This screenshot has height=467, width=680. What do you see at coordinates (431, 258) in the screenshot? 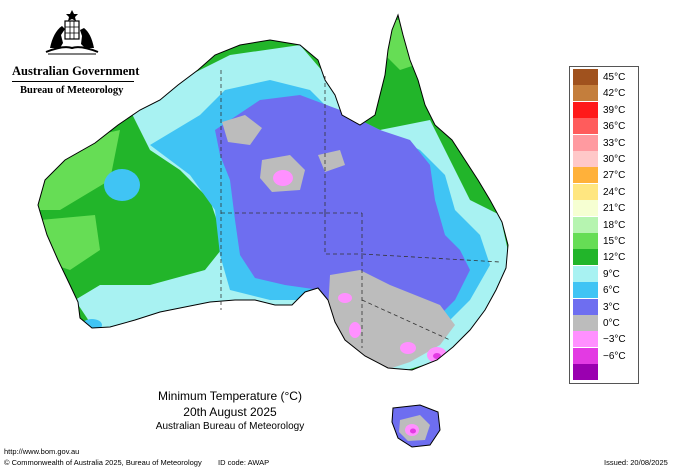
I see `qld-nsw-border` at bounding box center [431, 258].